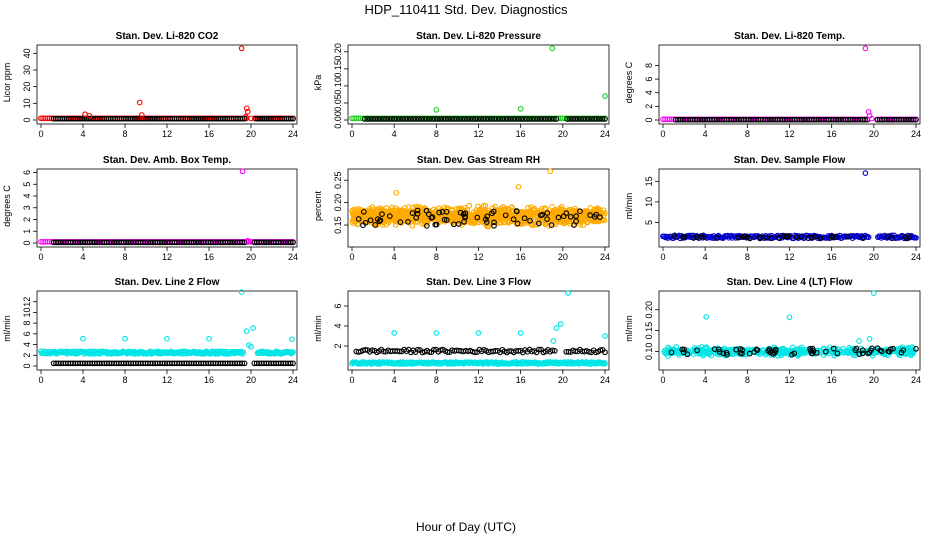  Describe the element at coordinates (27, 312) in the screenshot. I see `y-tick-label: 10` at that location.